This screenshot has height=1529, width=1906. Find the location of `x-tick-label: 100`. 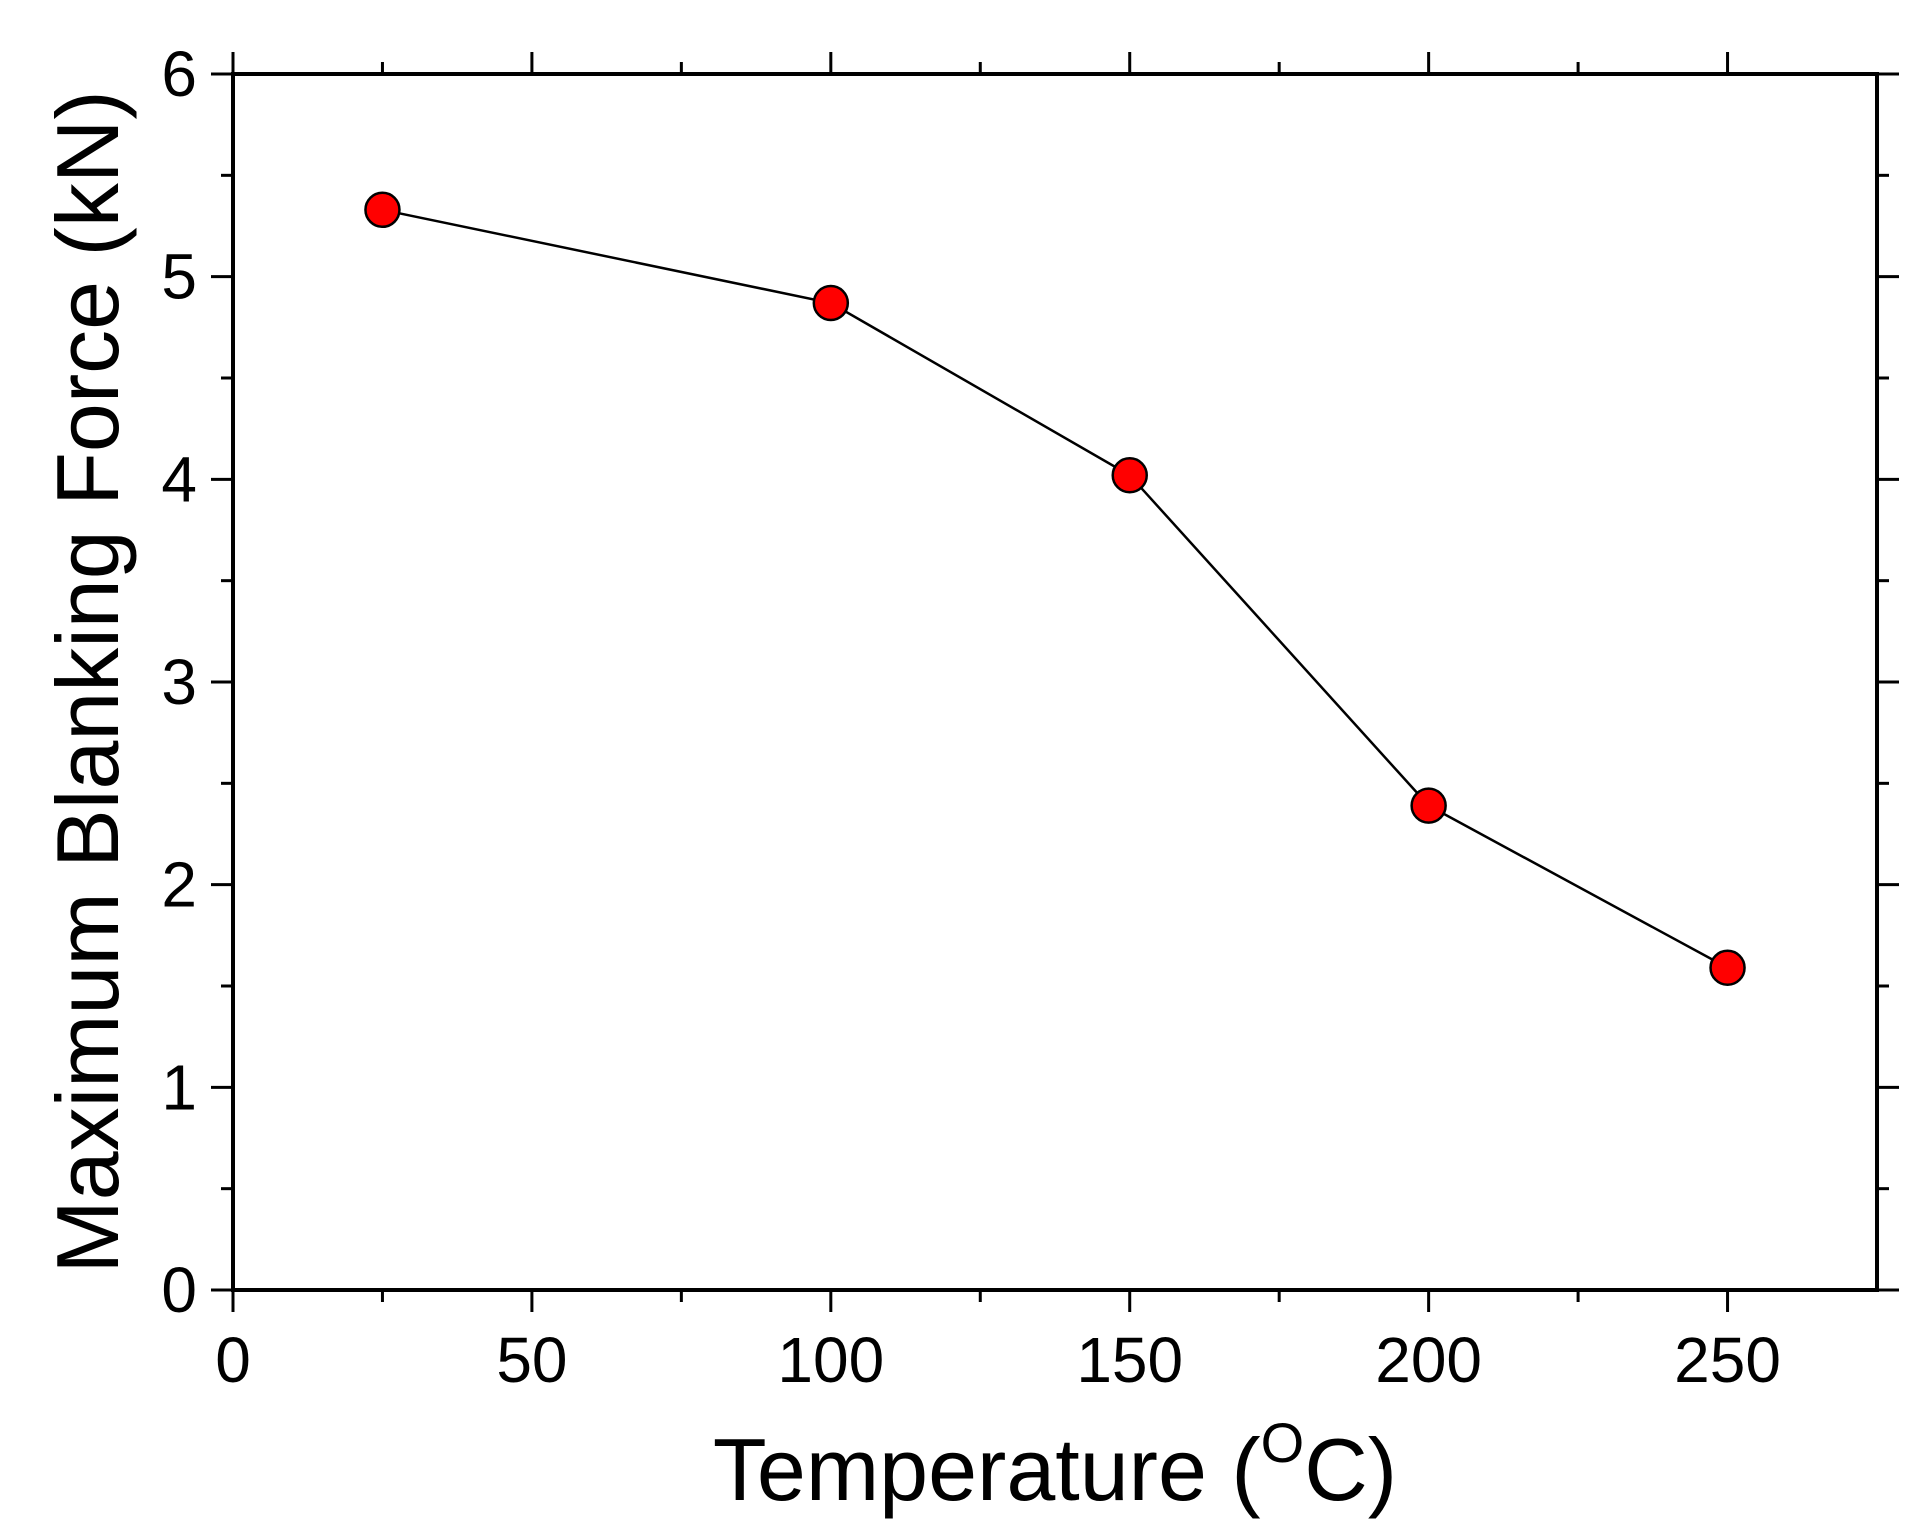

x-tick-label: 100 is located at coordinates (830, 1360).